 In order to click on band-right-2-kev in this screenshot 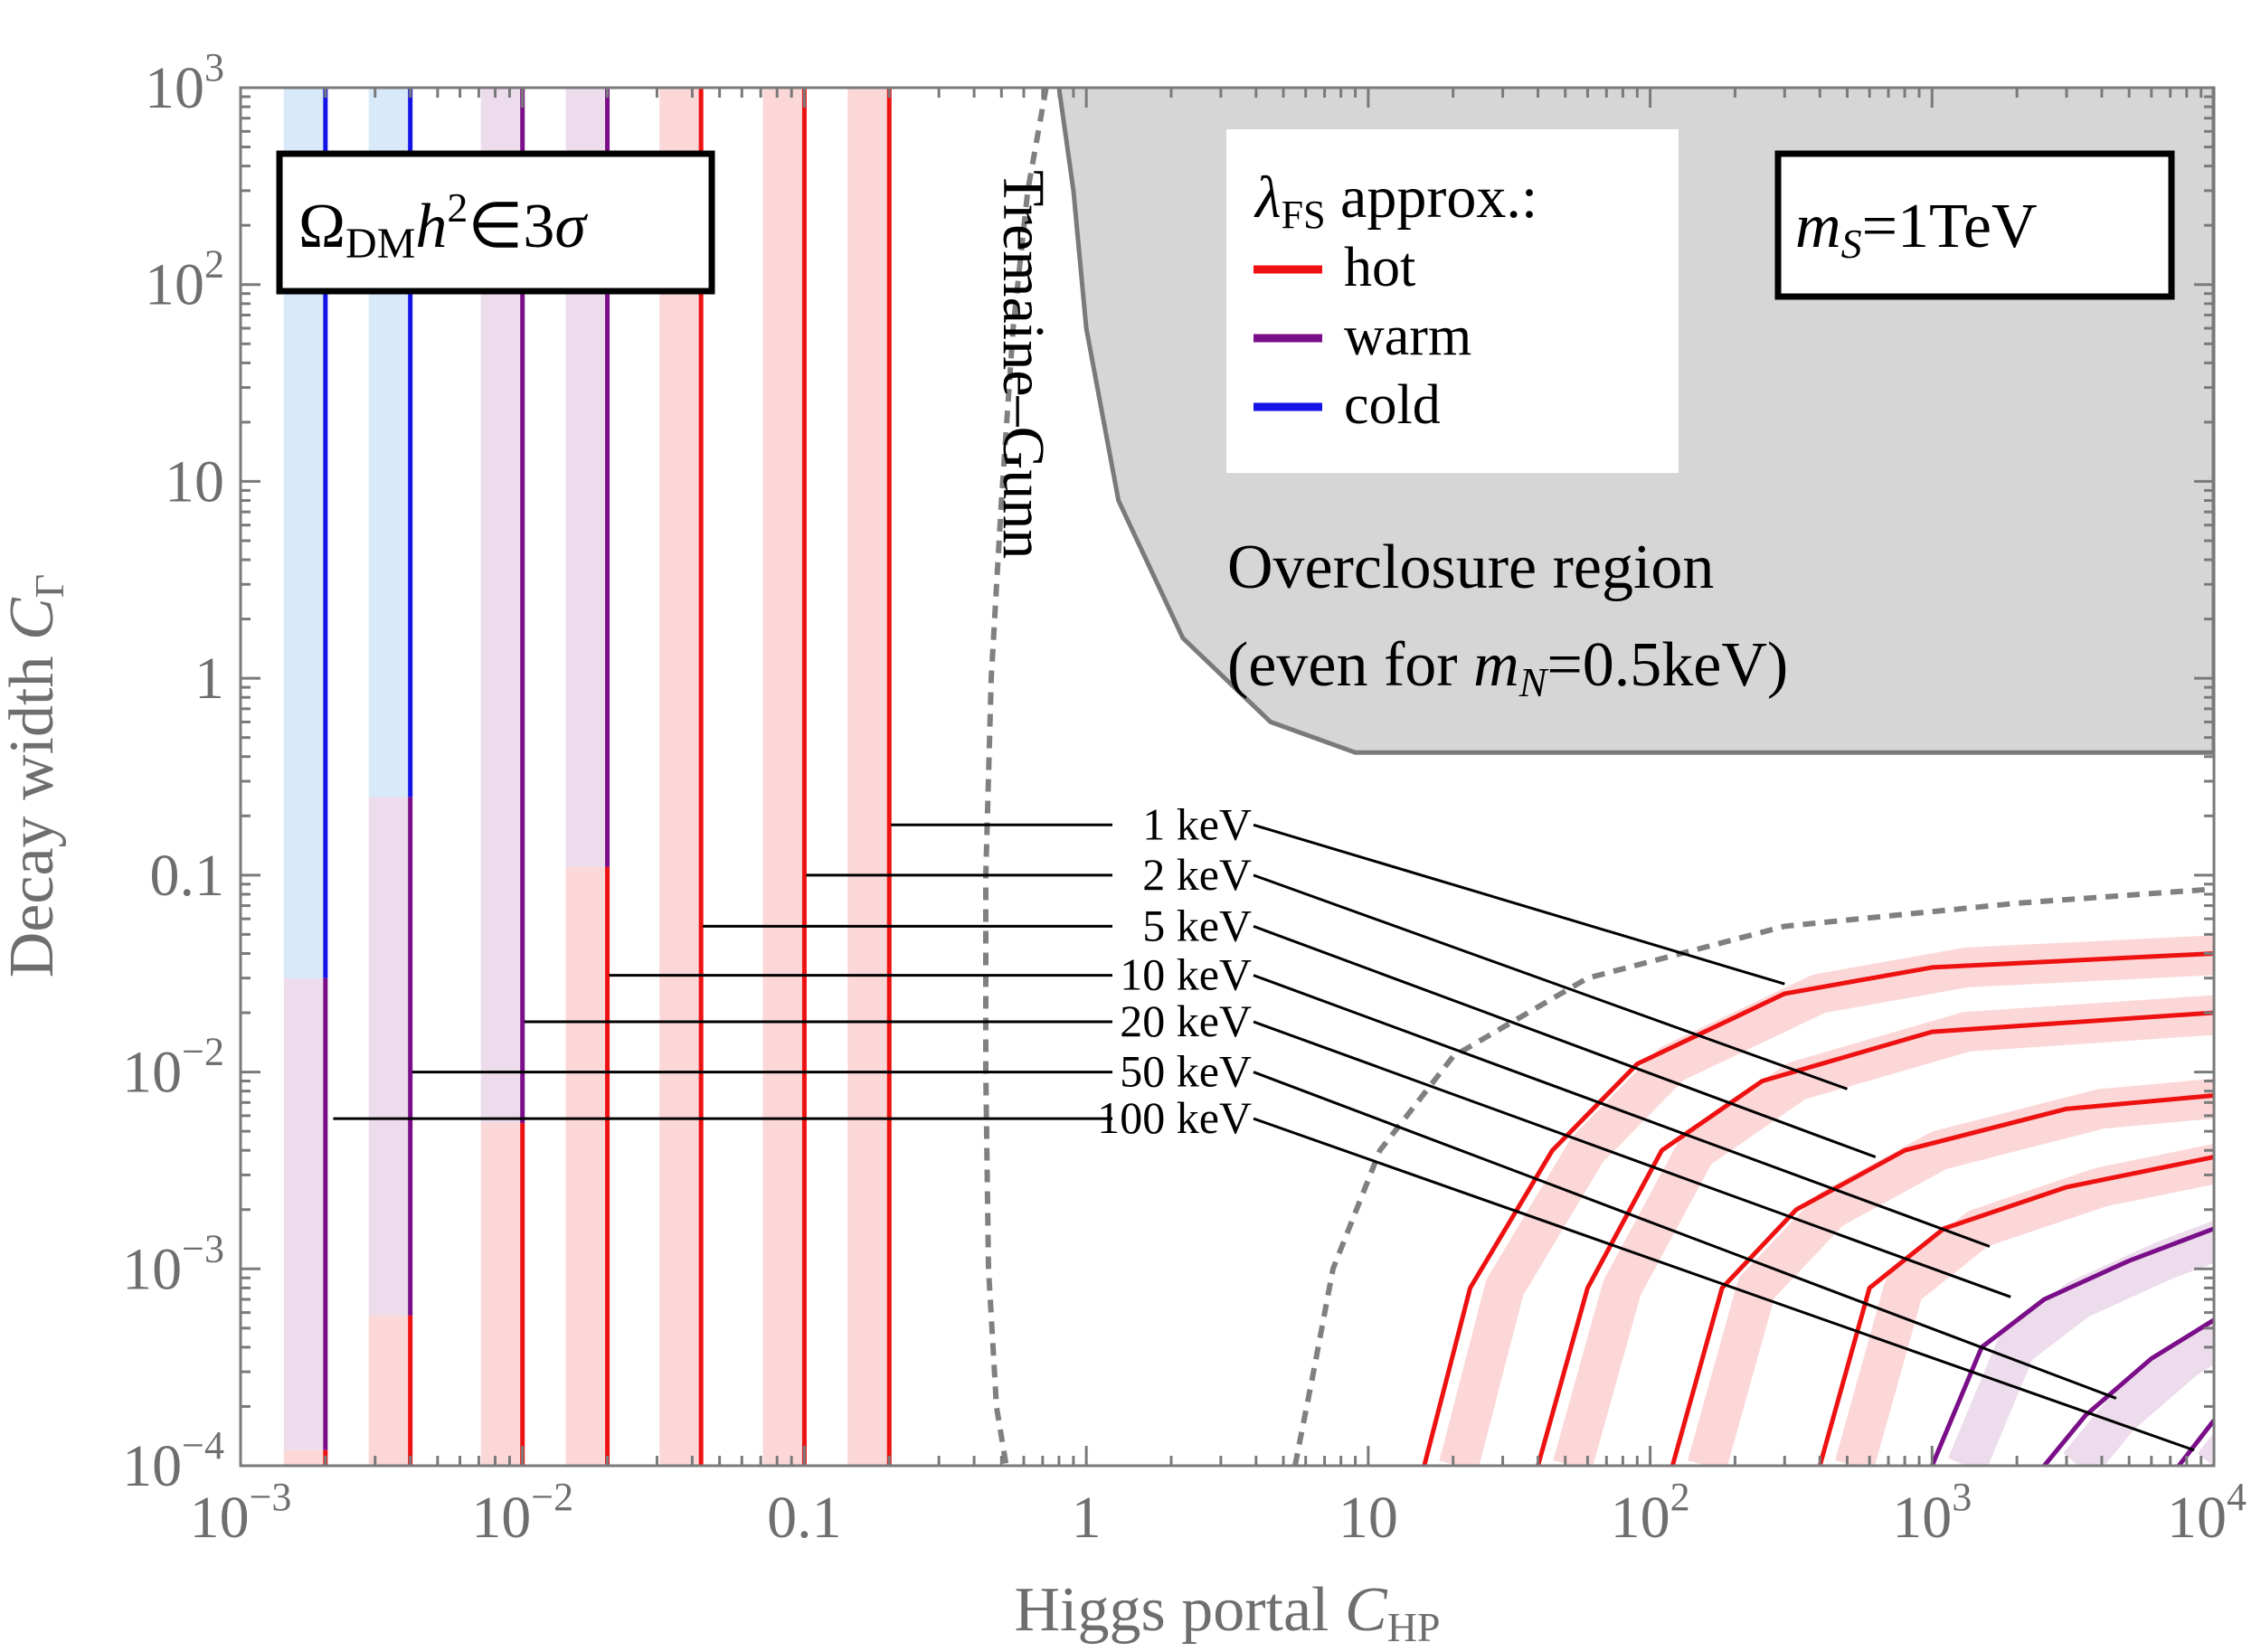, I will do `click(1883, 1230)`.